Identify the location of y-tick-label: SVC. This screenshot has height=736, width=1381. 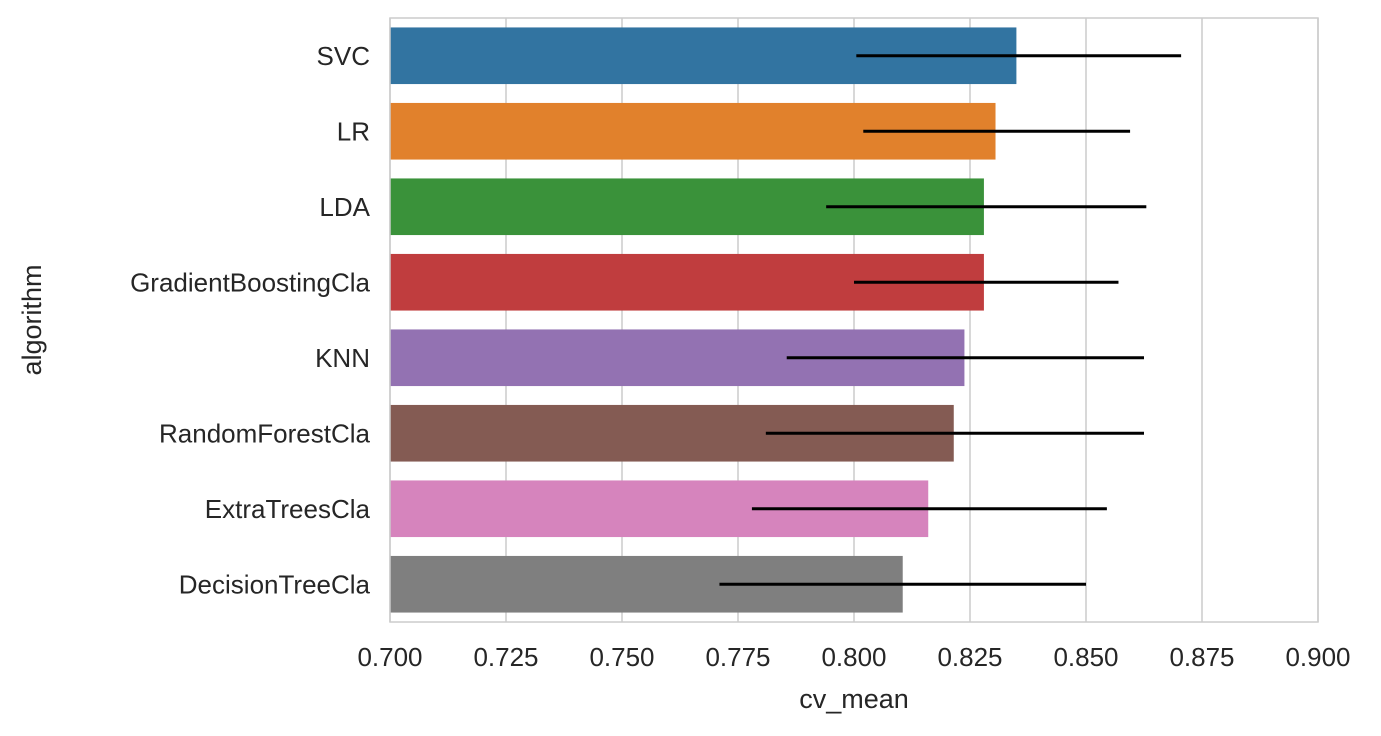
(343, 56).